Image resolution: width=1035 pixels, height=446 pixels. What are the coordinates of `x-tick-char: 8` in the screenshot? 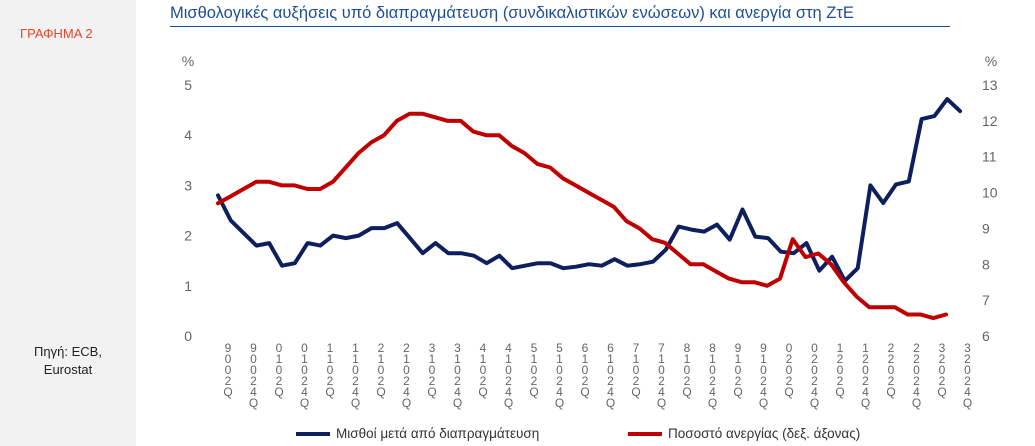 It's located at (712, 348).